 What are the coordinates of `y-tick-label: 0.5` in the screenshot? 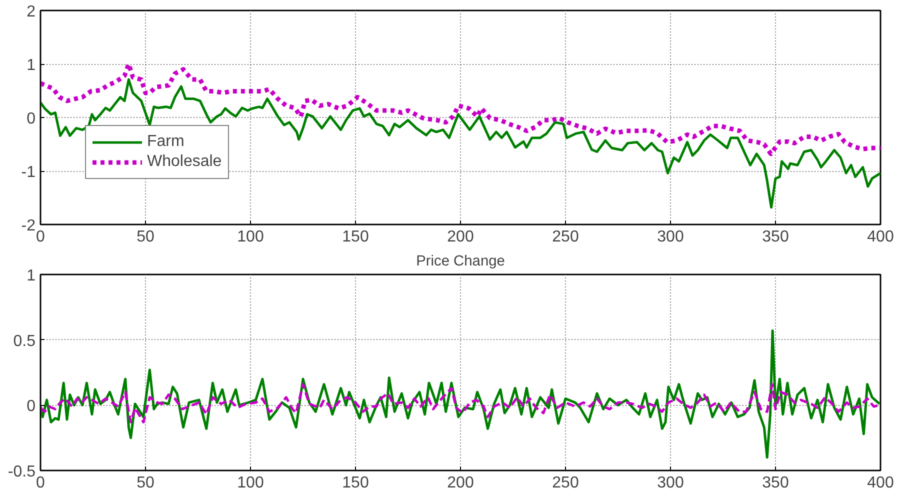 It's located at (24, 341).